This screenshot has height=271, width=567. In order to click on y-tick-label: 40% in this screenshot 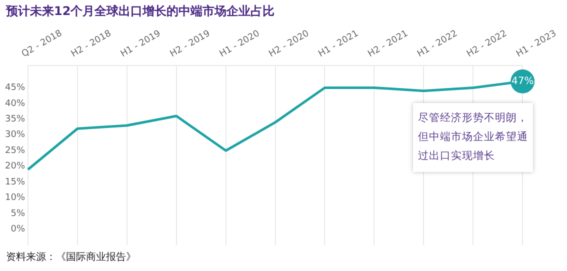, I will do `click(15, 103)`.